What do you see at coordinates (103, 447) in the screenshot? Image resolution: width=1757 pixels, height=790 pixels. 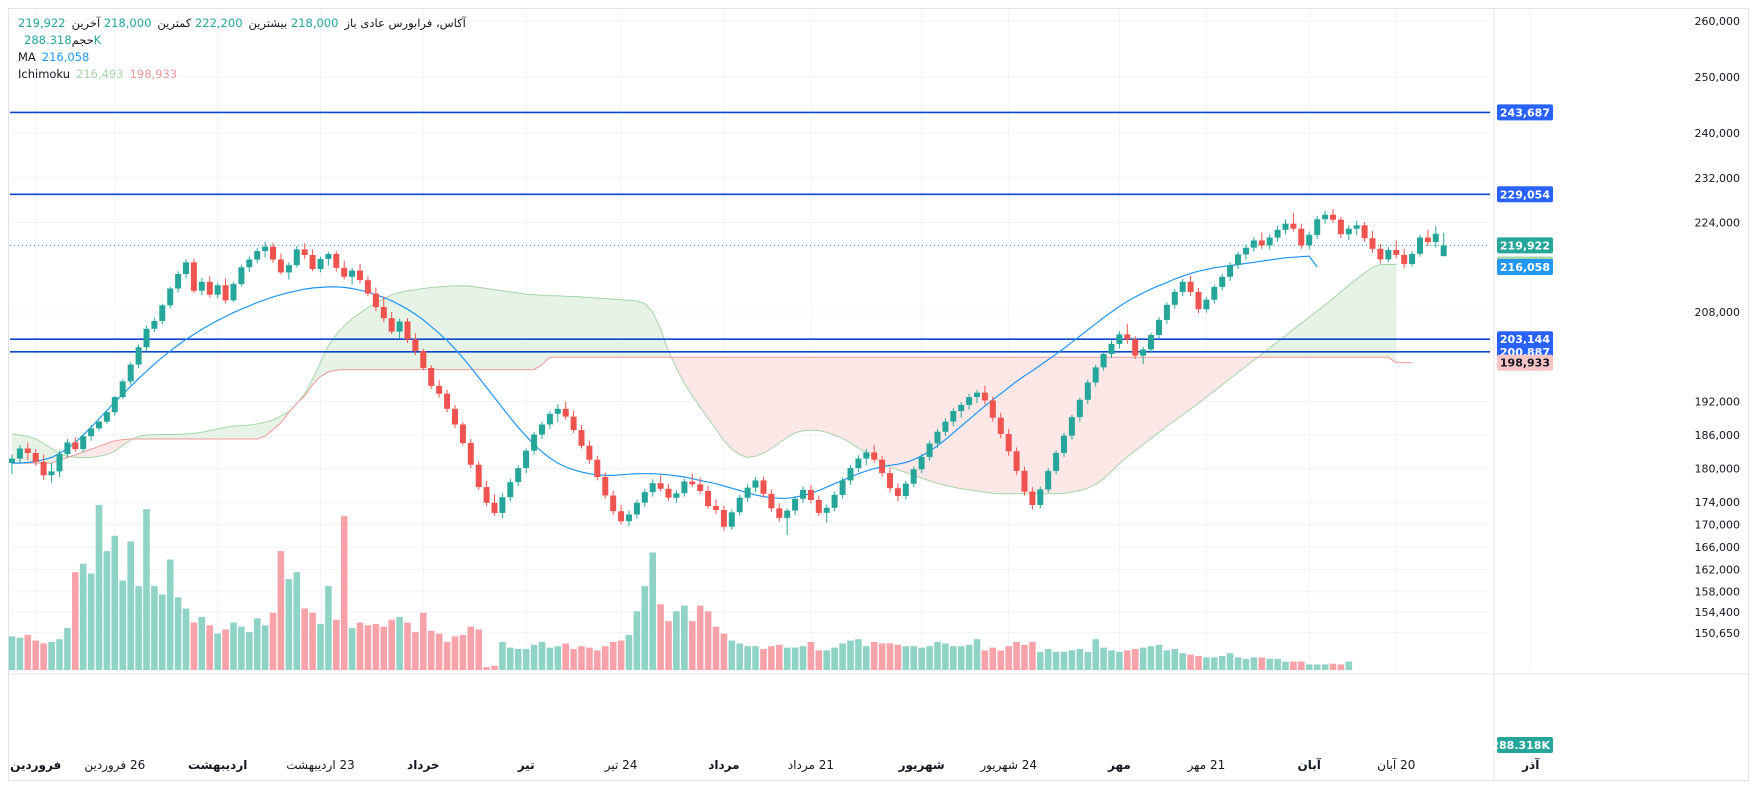 I see `cloud-bearish` at bounding box center [103, 447].